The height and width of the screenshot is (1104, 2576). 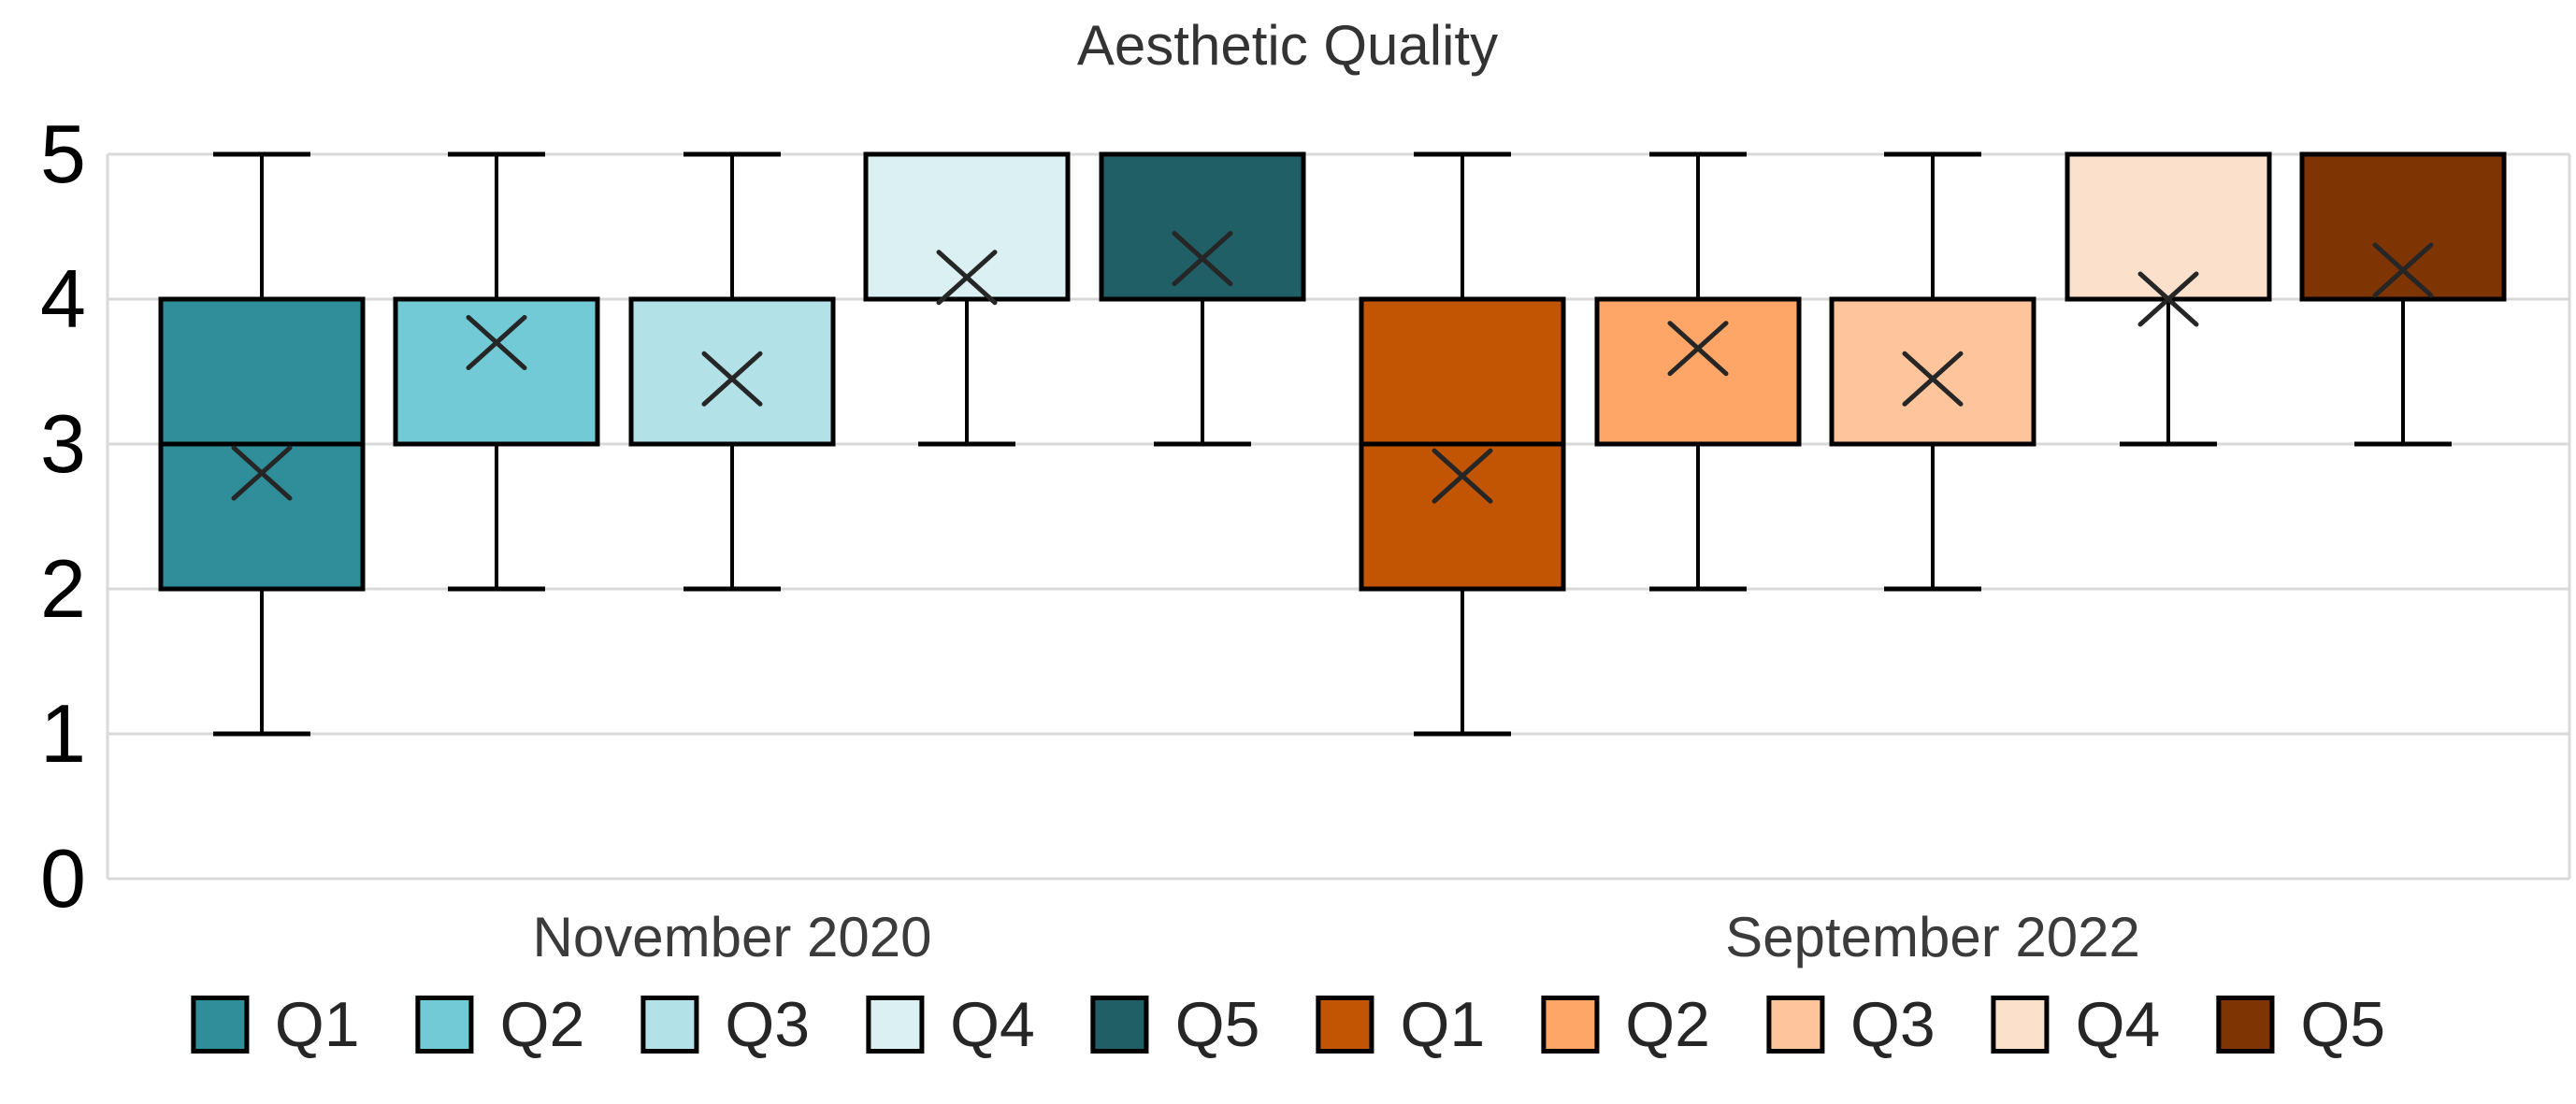 I want to click on y-tick-label-0: 0, so click(x=63, y=878).